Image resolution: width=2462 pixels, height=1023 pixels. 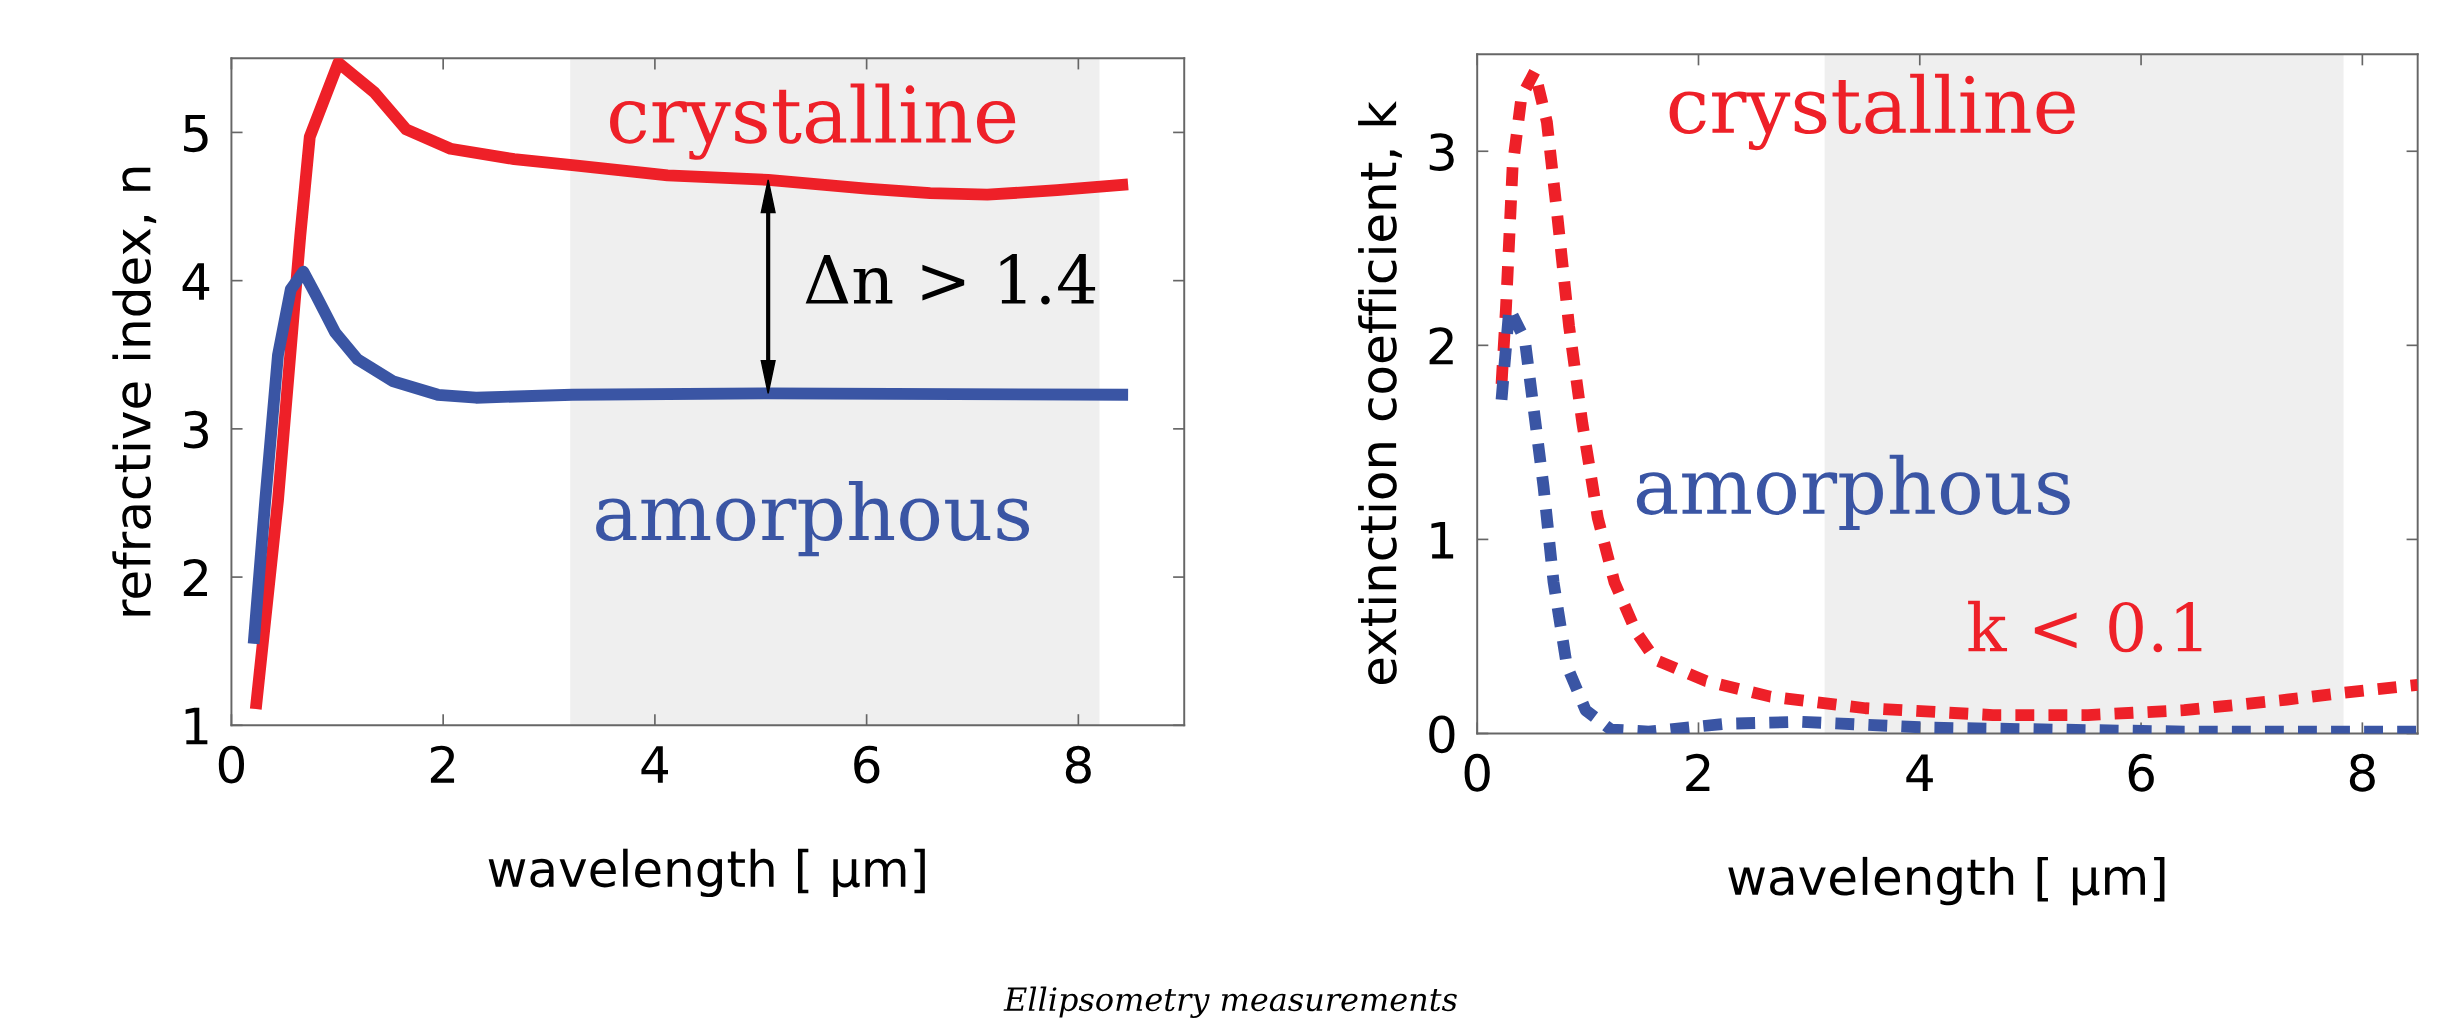 What do you see at coordinates (196, 281) in the screenshot?
I see `y-tick-label: 4` at bounding box center [196, 281].